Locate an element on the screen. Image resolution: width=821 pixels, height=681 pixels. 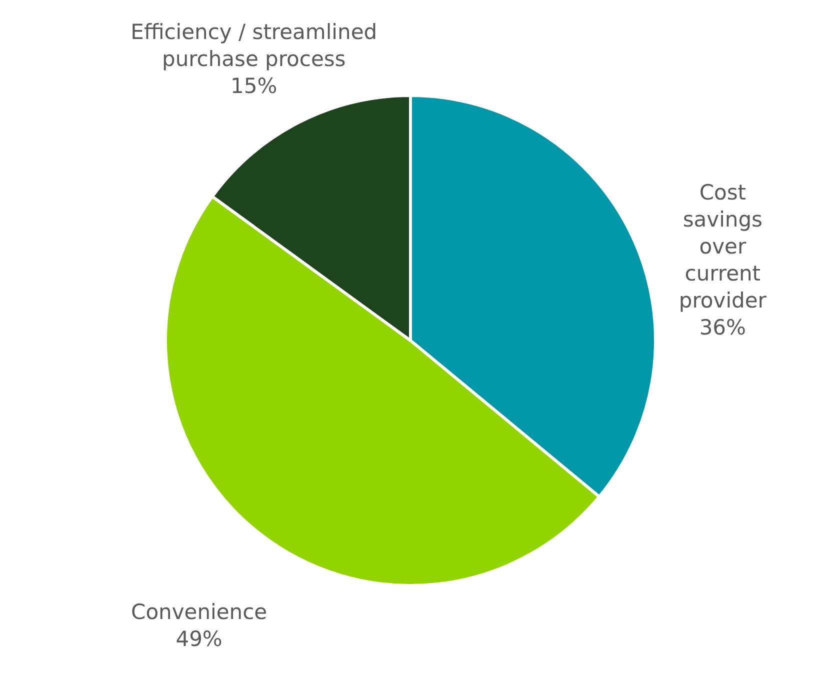
slice-label: Cost savings over current provider is located at coordinates (722, 246).